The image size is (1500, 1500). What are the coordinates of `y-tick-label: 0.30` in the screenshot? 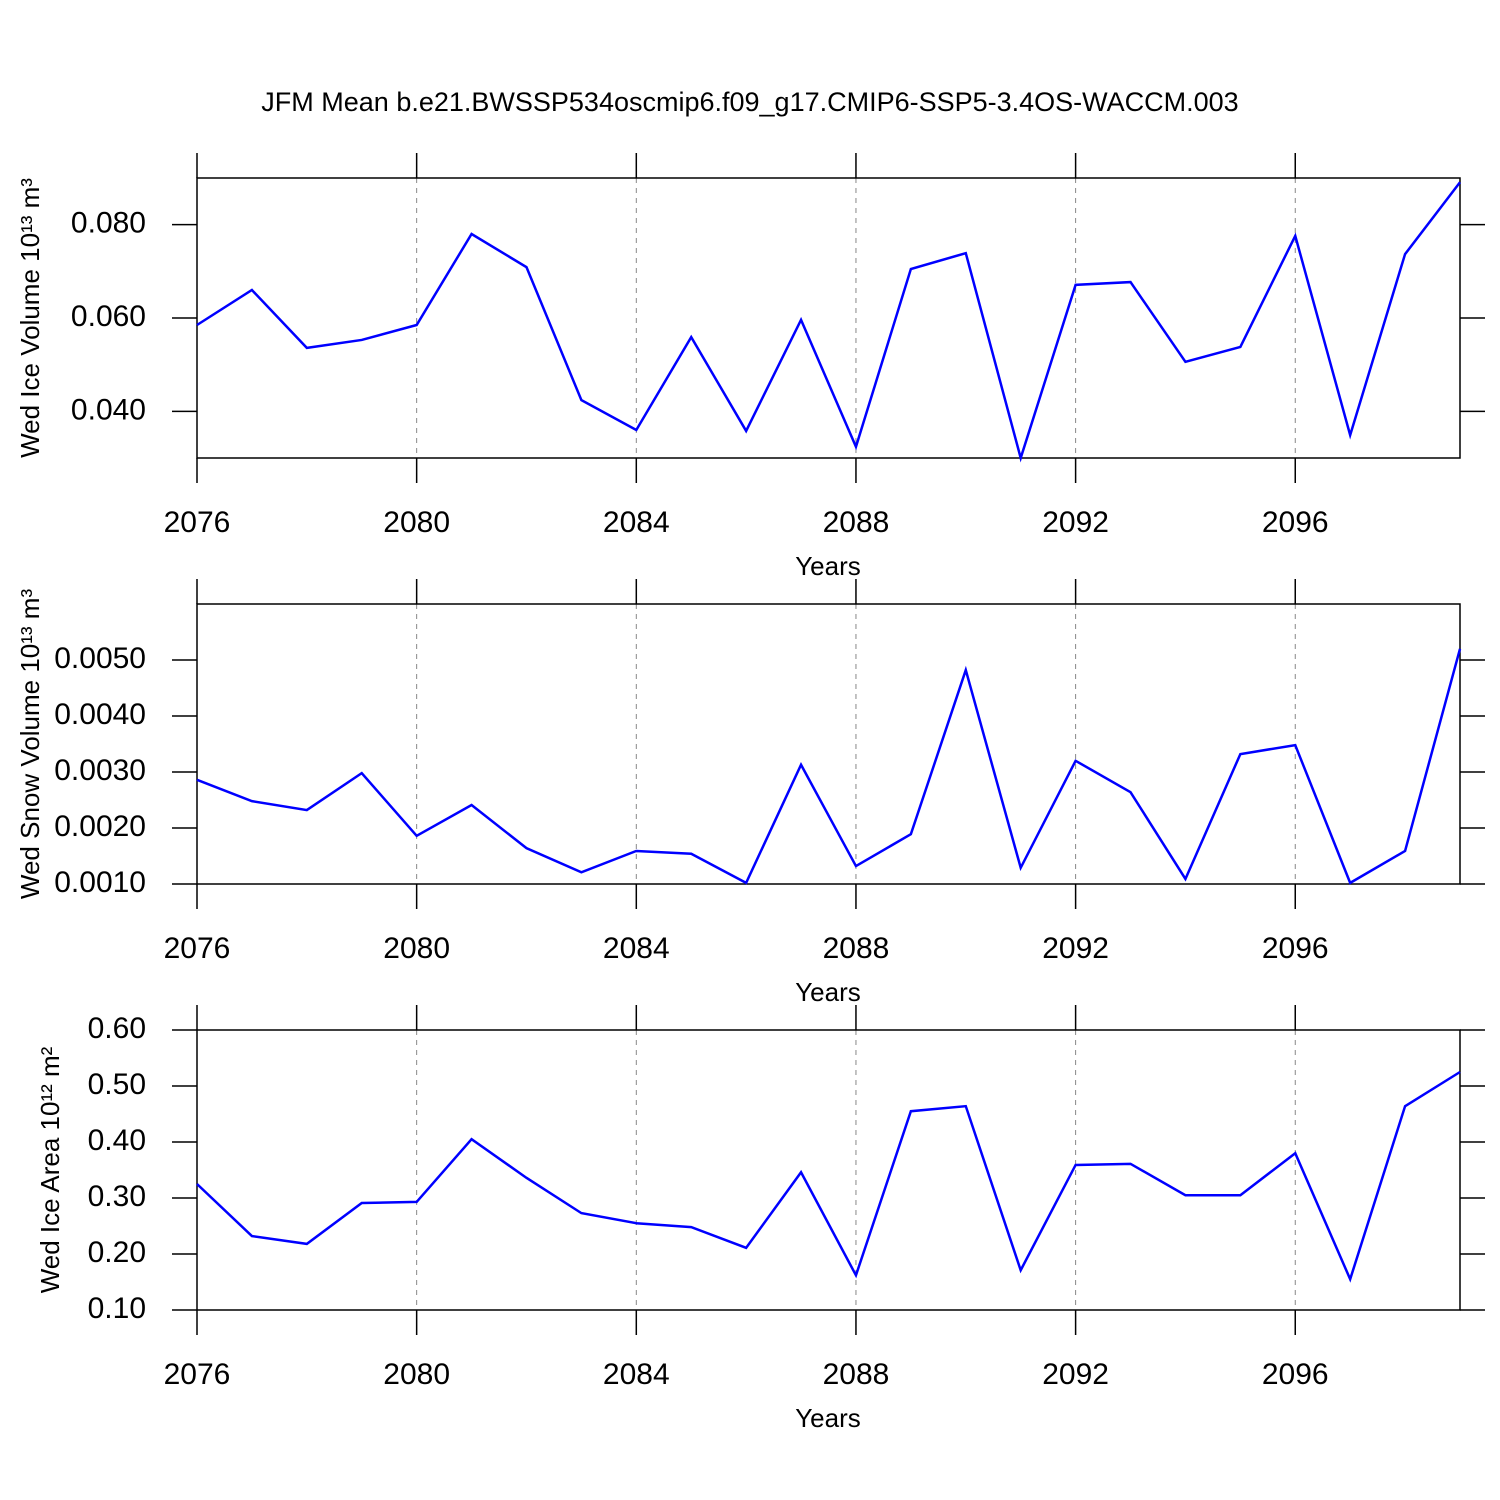 It's located at (117, 1196).